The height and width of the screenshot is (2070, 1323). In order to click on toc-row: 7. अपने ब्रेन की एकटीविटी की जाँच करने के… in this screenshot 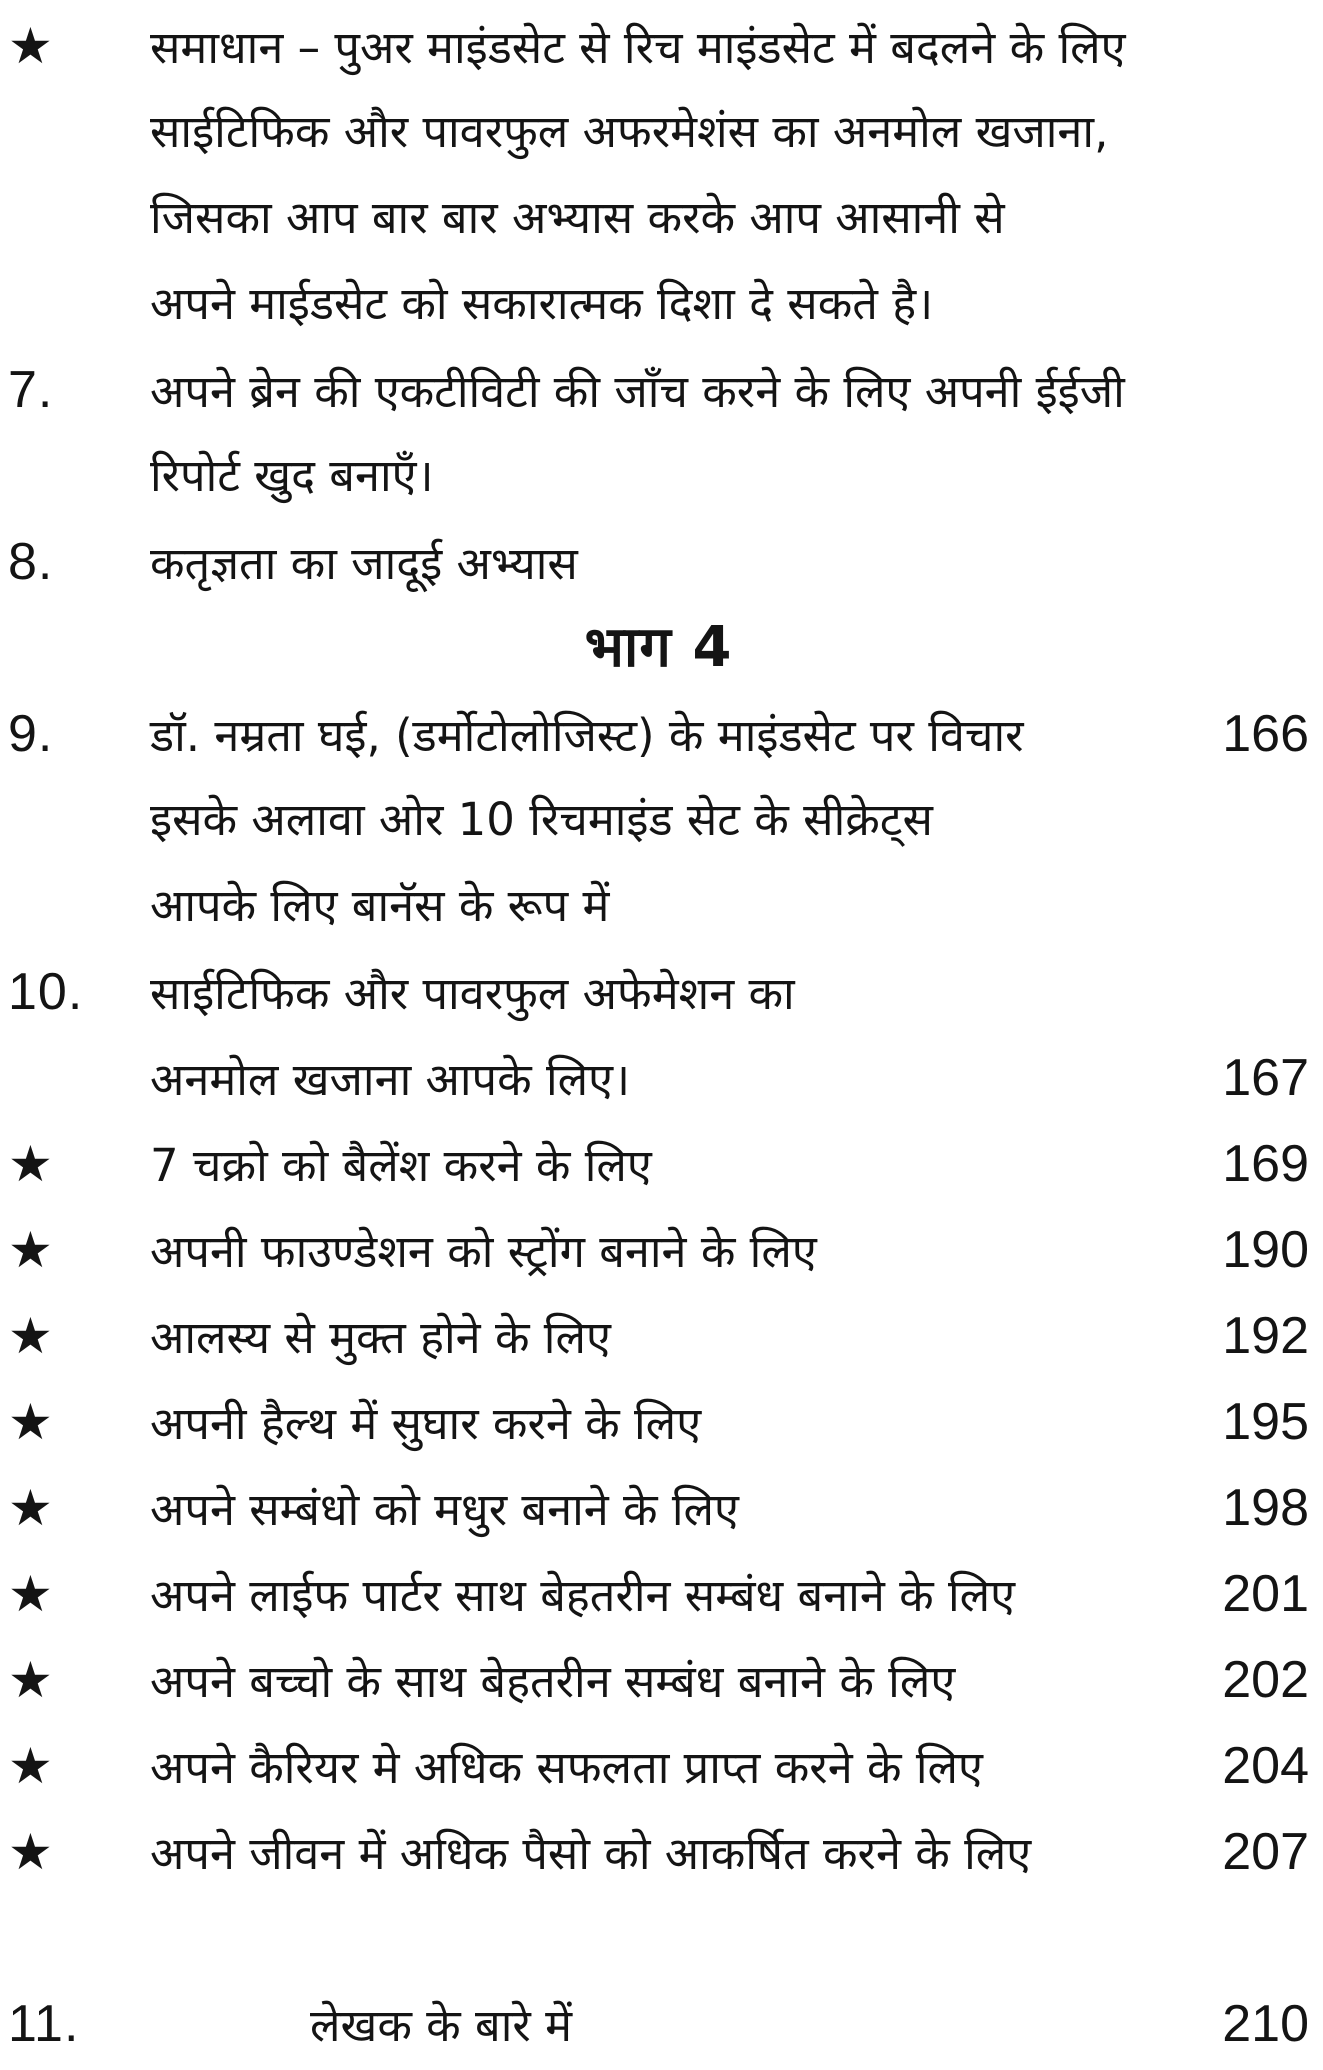, I will do `click(658, 393)`.